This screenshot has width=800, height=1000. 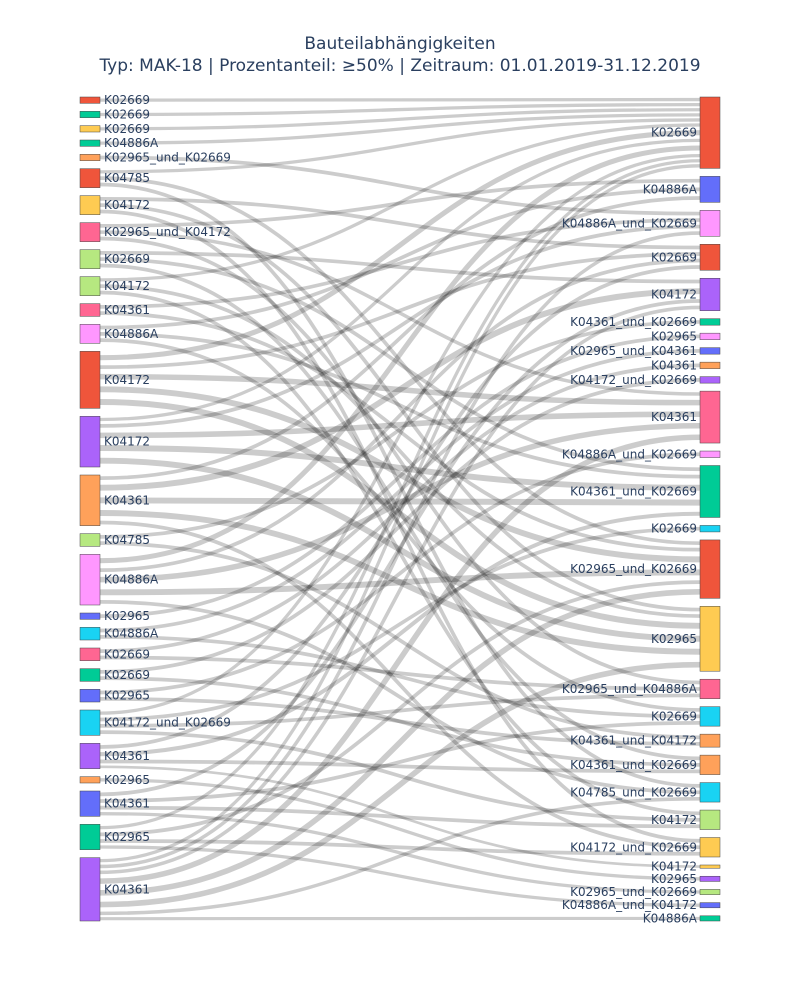 What do you see at coordinates (127, 380) in the screenshot?
I see `source-node-label: K04172` at bounding box center [127, 380].